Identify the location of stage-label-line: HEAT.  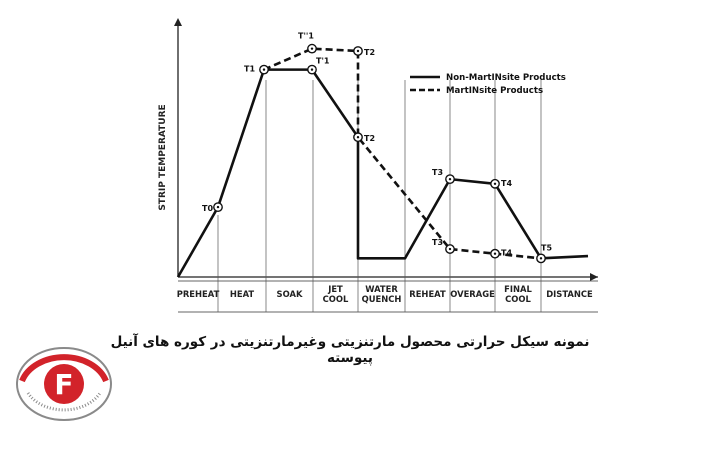
(242, 294).